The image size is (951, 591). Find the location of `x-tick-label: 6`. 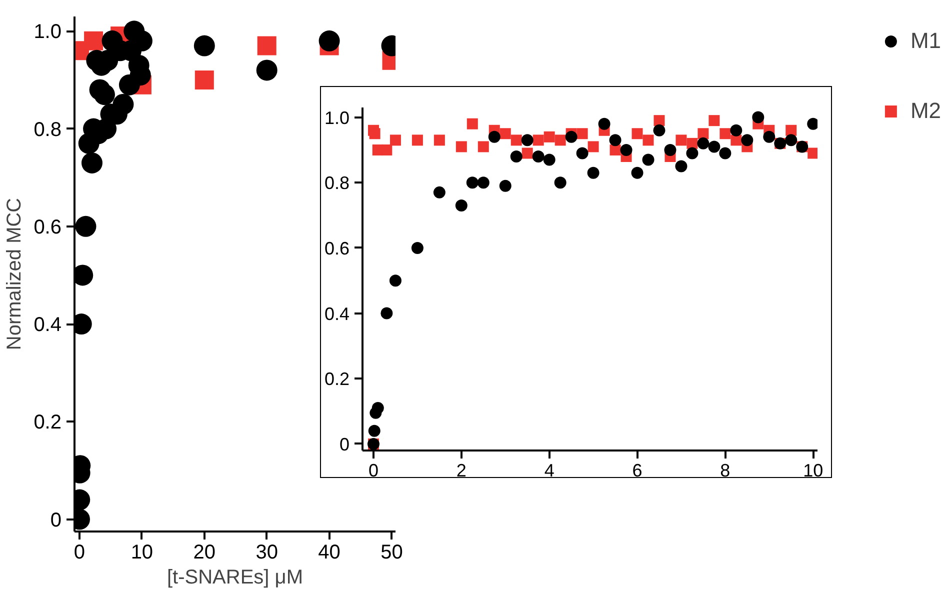

x-tick-label: 6 is located at coordinates (637, 470).